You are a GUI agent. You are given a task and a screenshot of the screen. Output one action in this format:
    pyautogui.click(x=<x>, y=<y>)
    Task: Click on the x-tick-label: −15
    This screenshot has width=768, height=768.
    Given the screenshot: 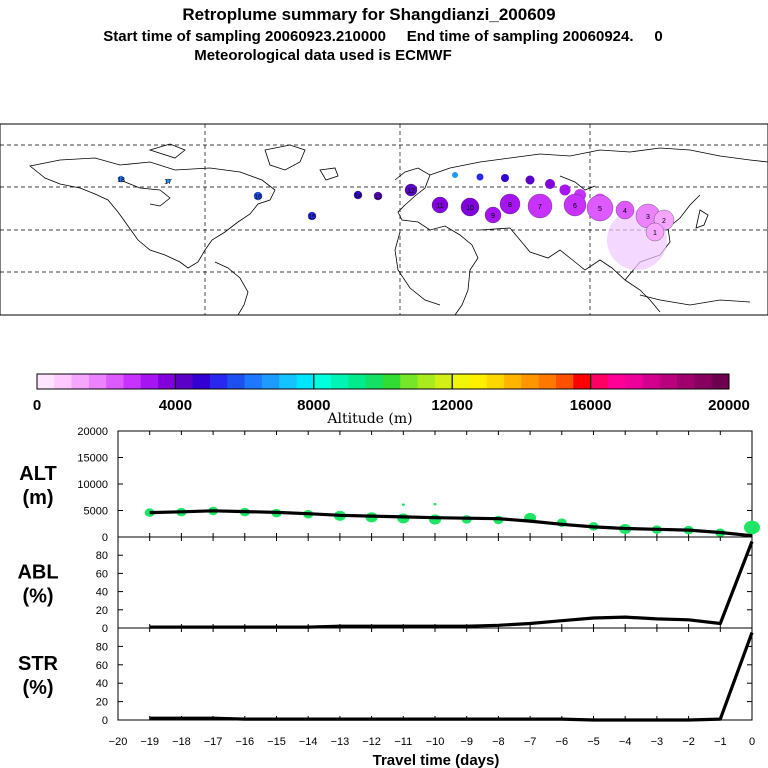 What is the action you would take?
    pyautogui.click(x=276, y=742)
    